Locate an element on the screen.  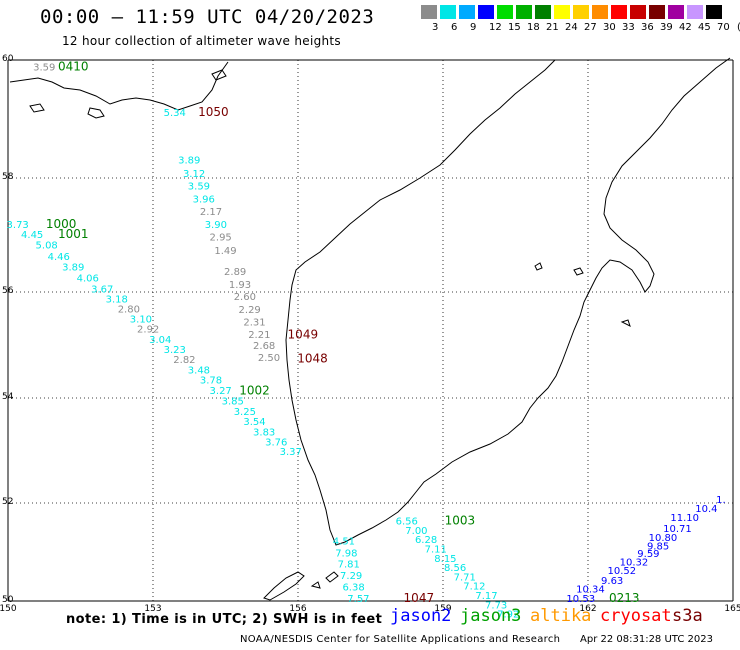
wave-height-label: 3.54 is located at coordinates (254, 422).